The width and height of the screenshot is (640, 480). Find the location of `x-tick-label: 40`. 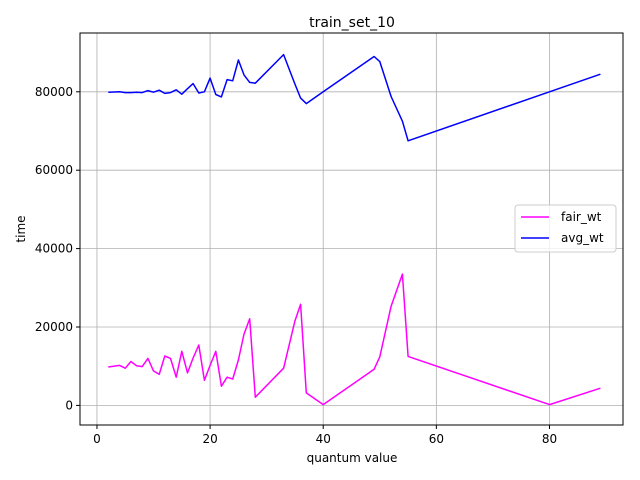

x-tick-label: 40 is located at coordinates (323, 439).